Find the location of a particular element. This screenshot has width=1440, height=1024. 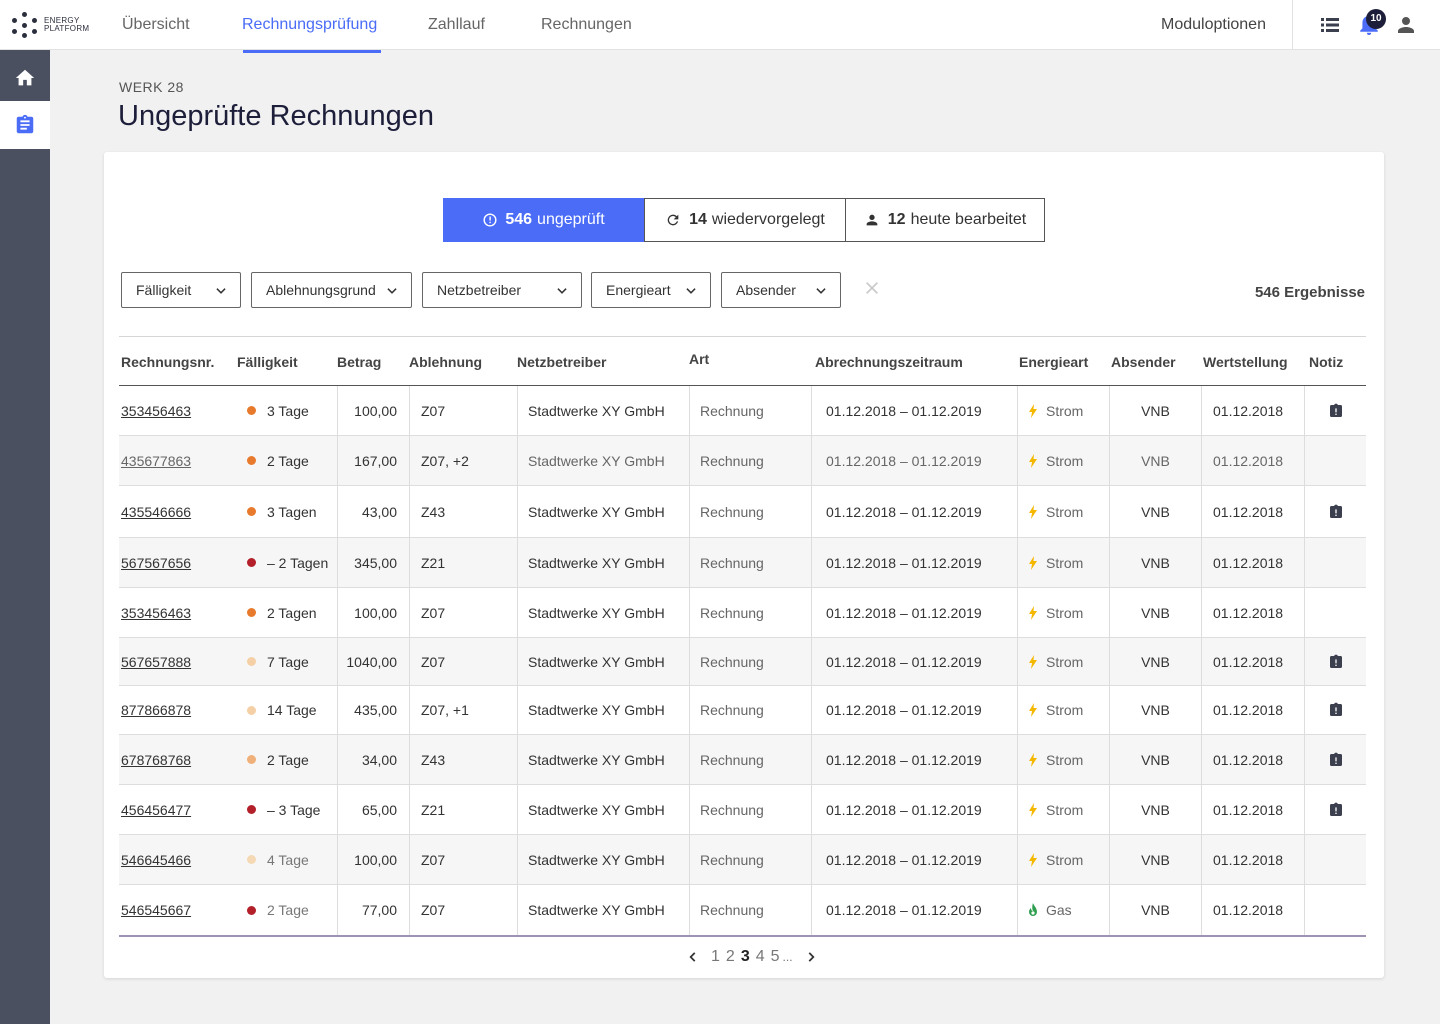

filter-network-operator: Netzbetreiber is located at coordinates (502, 290).